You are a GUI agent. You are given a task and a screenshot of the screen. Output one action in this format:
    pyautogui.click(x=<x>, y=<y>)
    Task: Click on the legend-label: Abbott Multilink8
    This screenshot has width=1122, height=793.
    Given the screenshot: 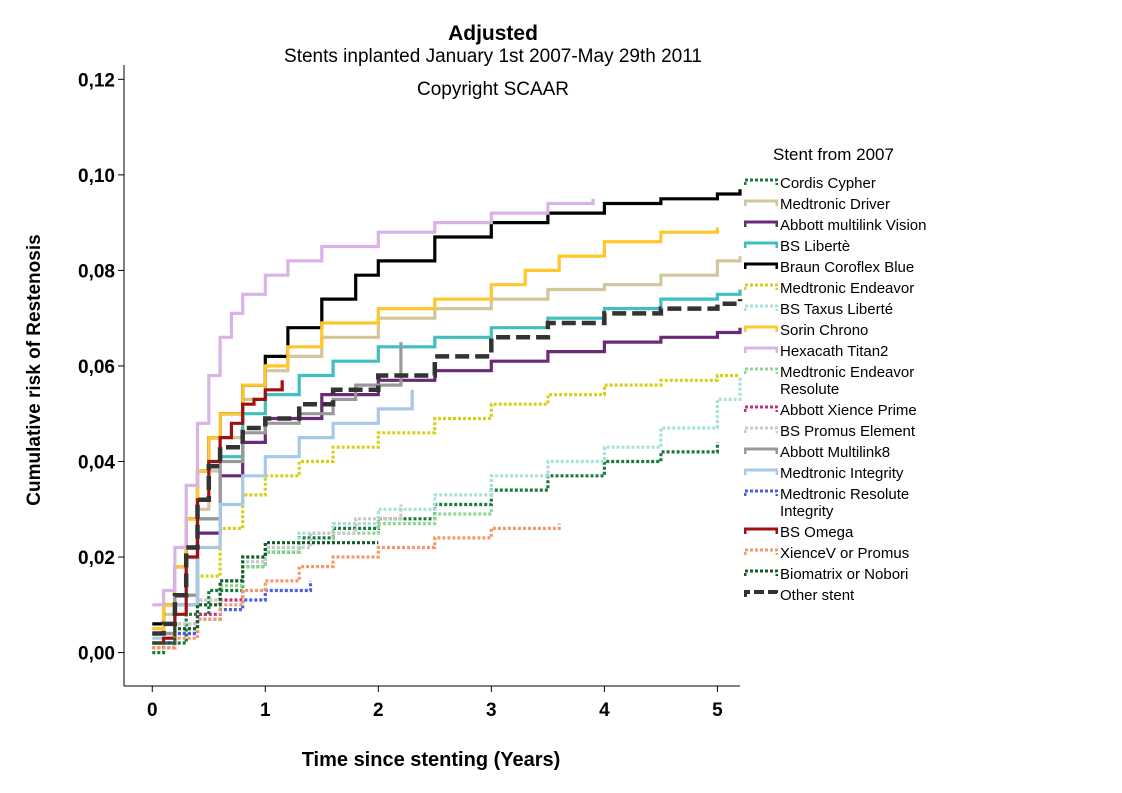 What is the action you would take?
    pyautogui.click(x=835, y=452)
    